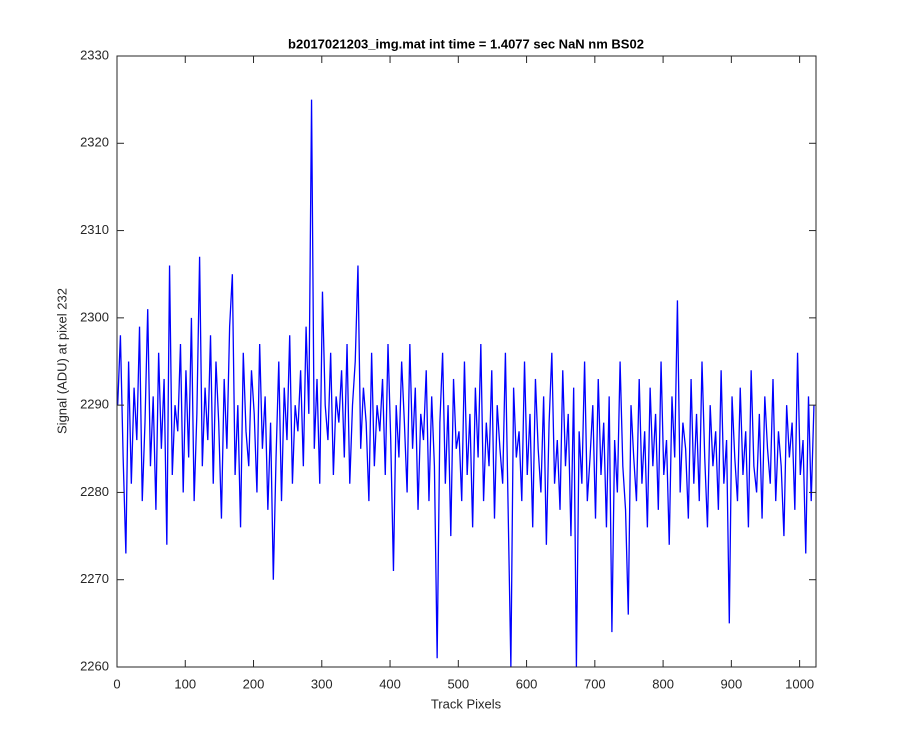 The width and height of the screenshot is (900, 750). I want to click on x-tick-label: 400, so click(390, 683).